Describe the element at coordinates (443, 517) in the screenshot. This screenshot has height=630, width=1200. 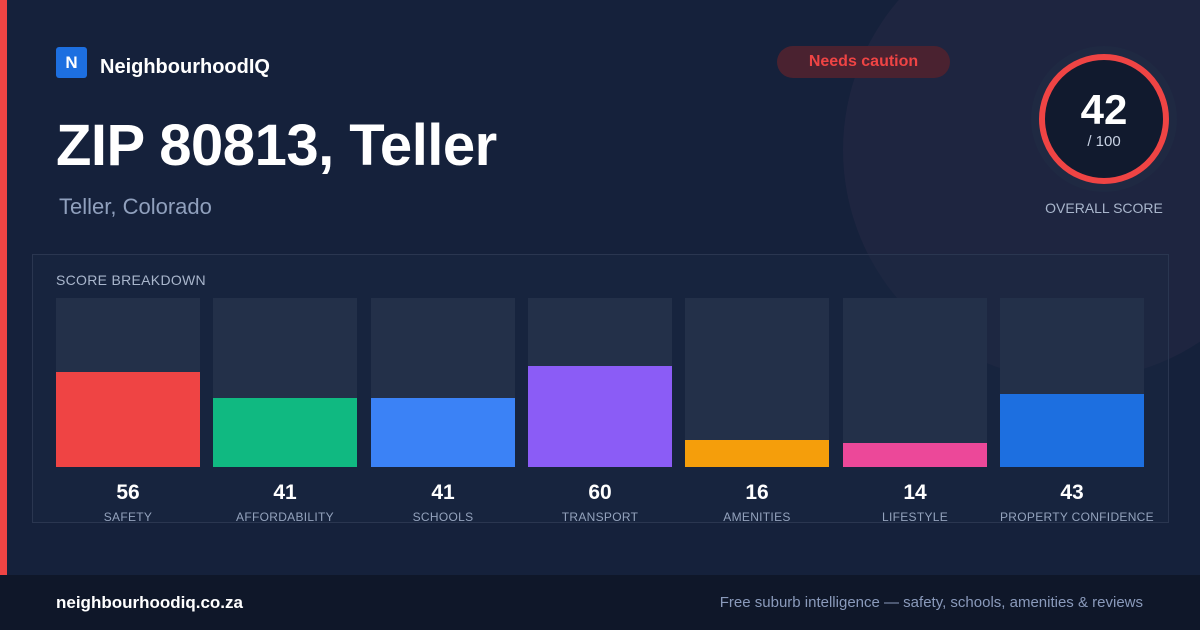
I see `bar-category-label: SCHOOLS` at that location.